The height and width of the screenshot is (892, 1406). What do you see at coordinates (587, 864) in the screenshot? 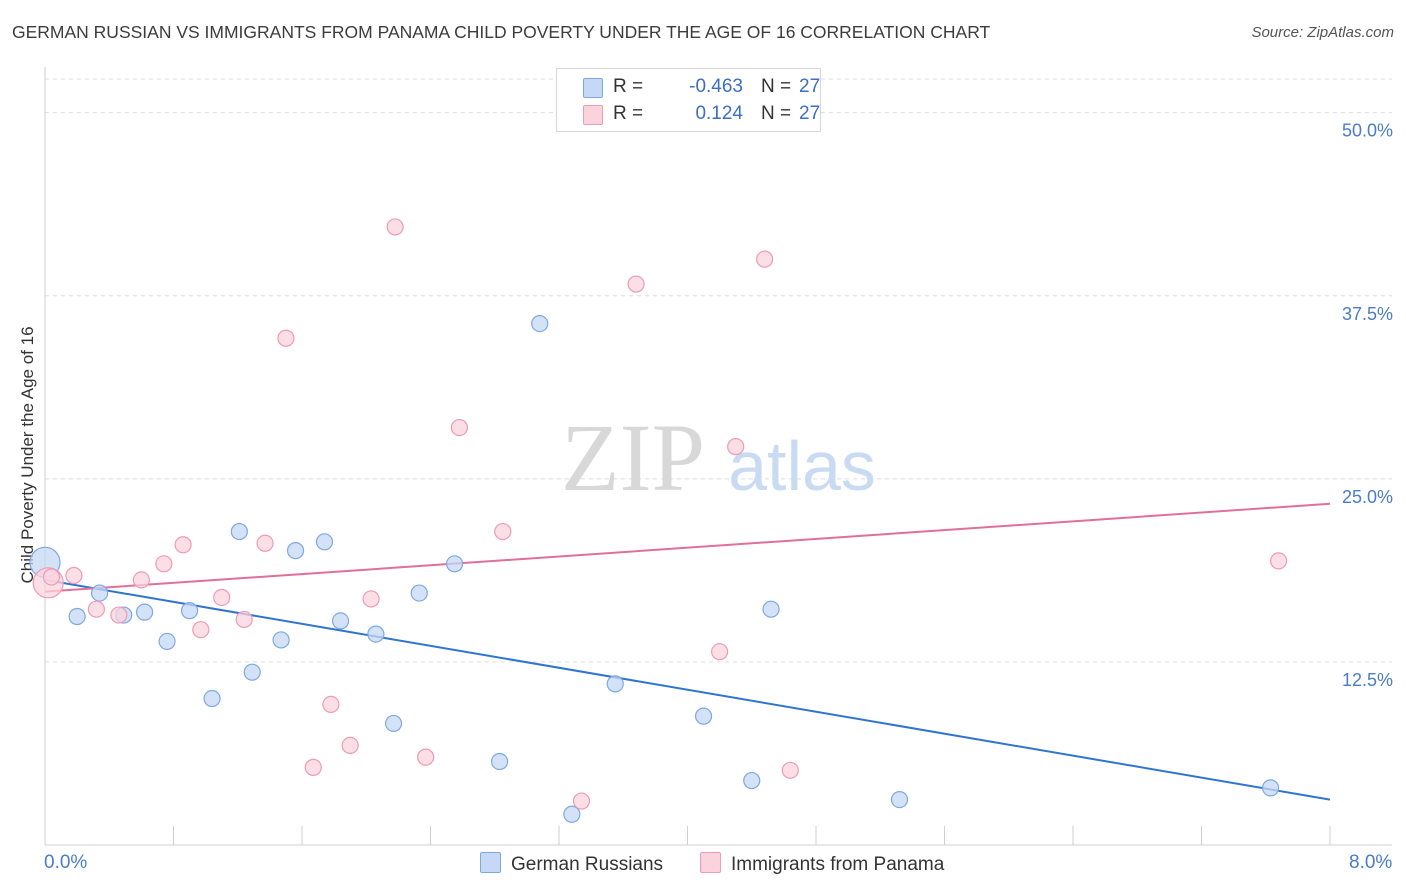
I see `series-legend-label: German Russians` at bounding box center [587, 864].